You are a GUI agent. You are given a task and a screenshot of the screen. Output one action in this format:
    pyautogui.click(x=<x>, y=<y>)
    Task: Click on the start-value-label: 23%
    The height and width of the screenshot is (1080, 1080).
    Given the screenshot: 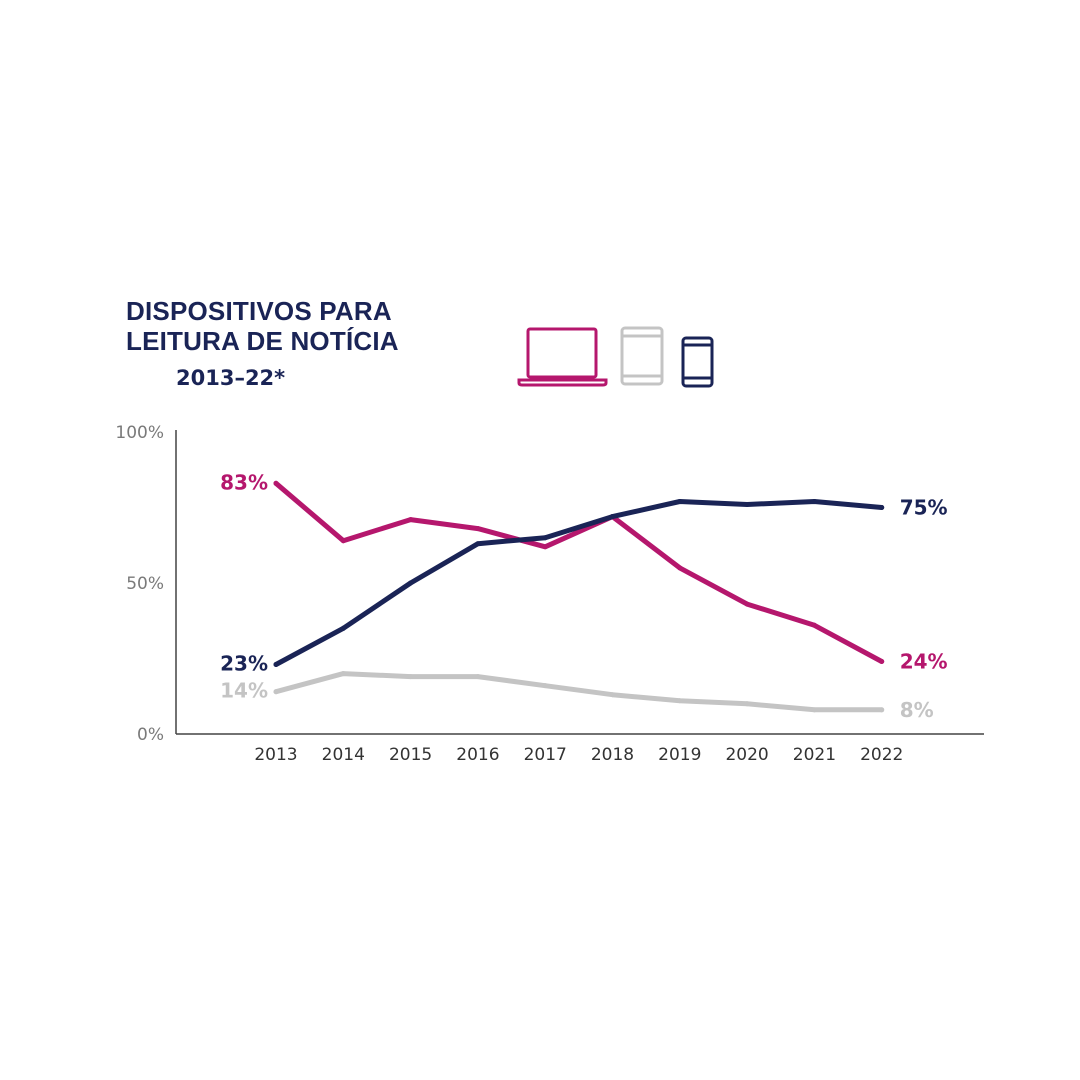 What is the action you would take?
    pyautogui.click(x=244, y=664)
    